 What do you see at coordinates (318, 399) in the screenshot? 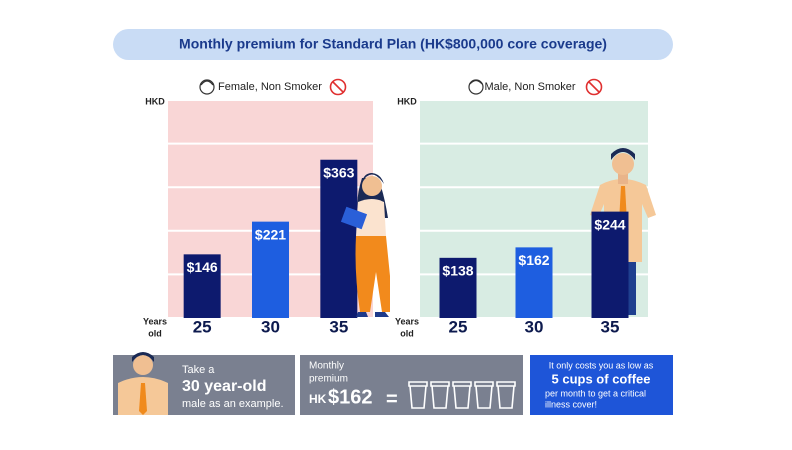
I see `premium-prefix: HK` at bounding box center [318, 399].